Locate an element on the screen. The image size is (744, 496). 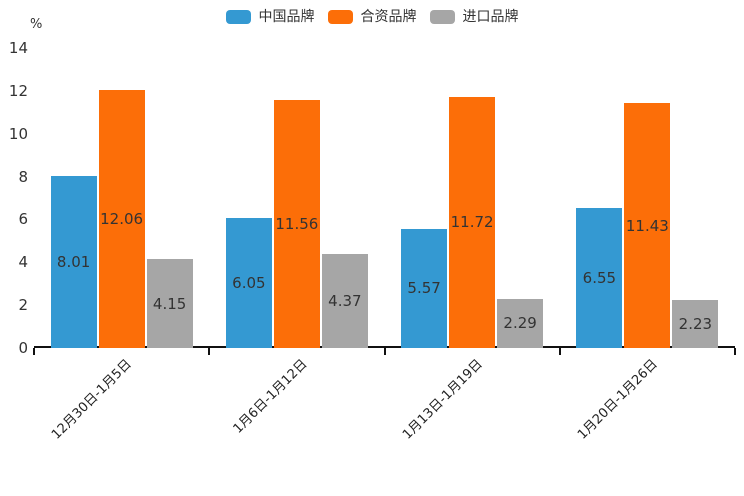
bar-value-label: 5.57 is located at coordinates (424, 288).